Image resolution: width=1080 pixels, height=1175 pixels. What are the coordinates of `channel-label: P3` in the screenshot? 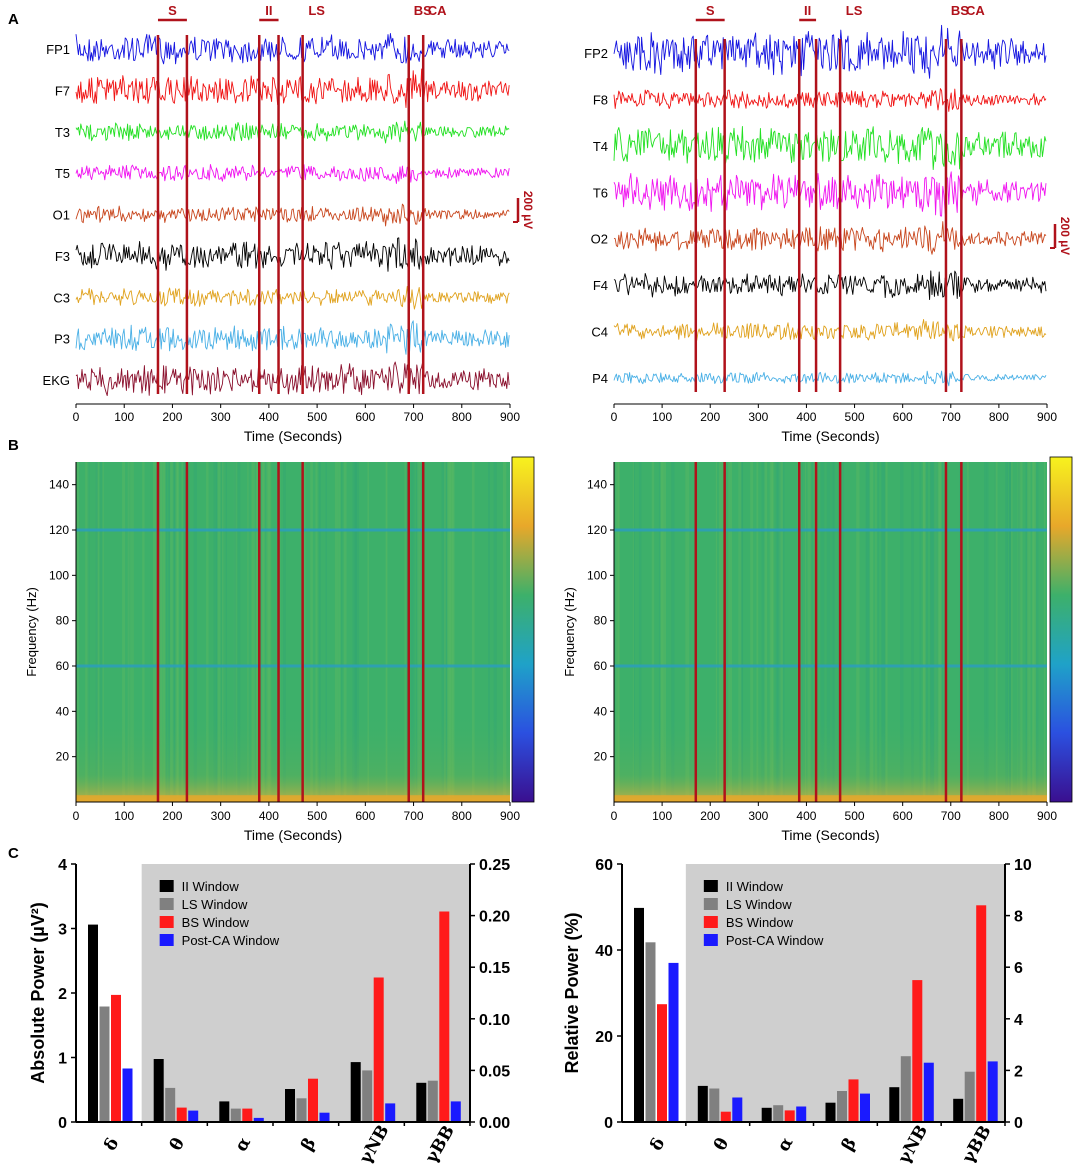 It's located at (62, 339).